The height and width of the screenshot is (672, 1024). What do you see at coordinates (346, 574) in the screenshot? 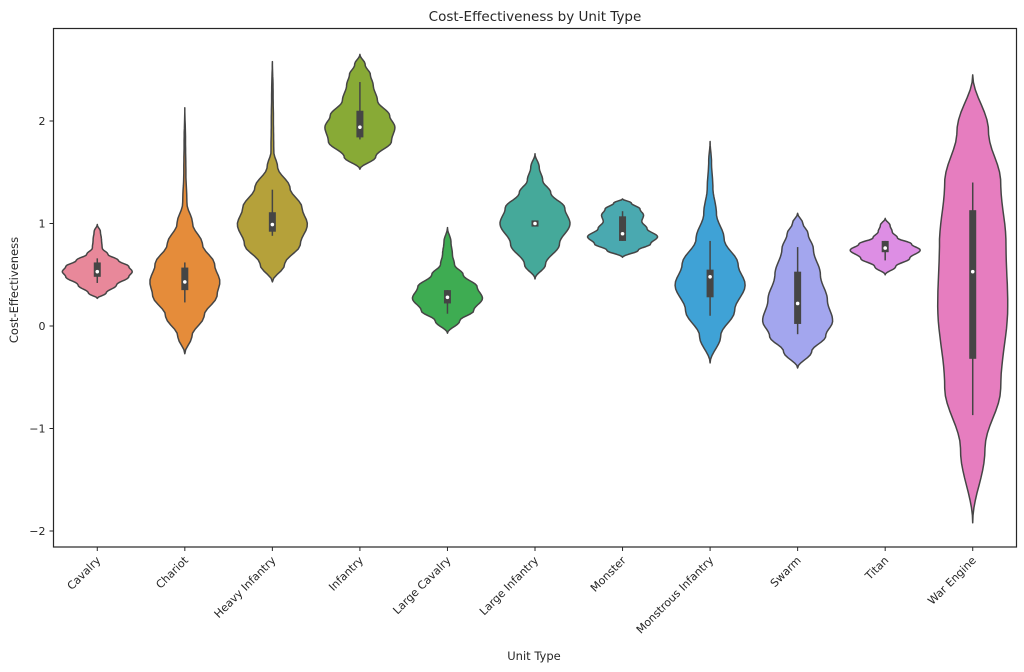
I see `x-tick-label: Infantry` at bounding box center [346, 574].